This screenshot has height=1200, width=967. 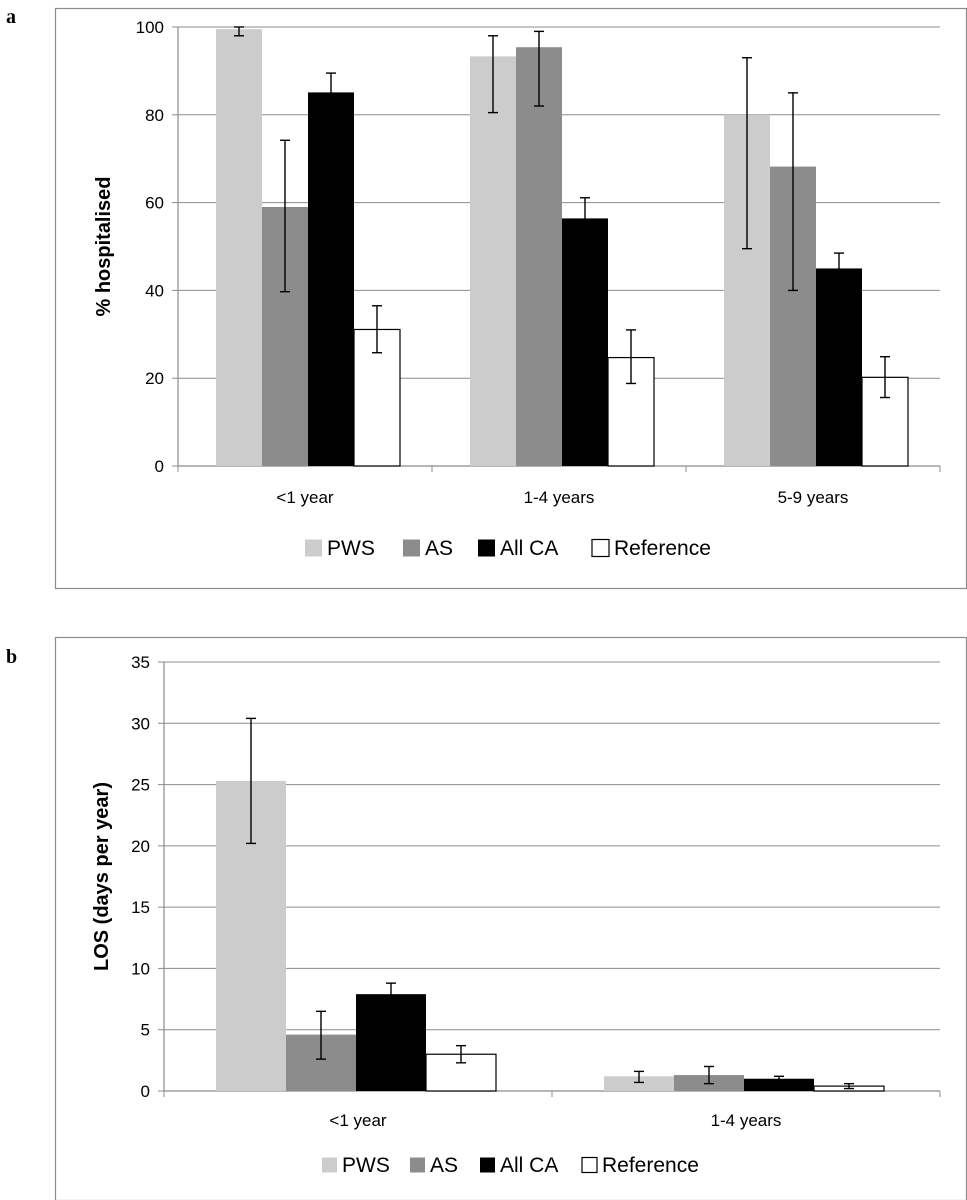 What do you see at coordinates (486, 548) in the screenshot?
I see `chart-a-legend-swatch-all-ca` at bounding box center [486, 548].